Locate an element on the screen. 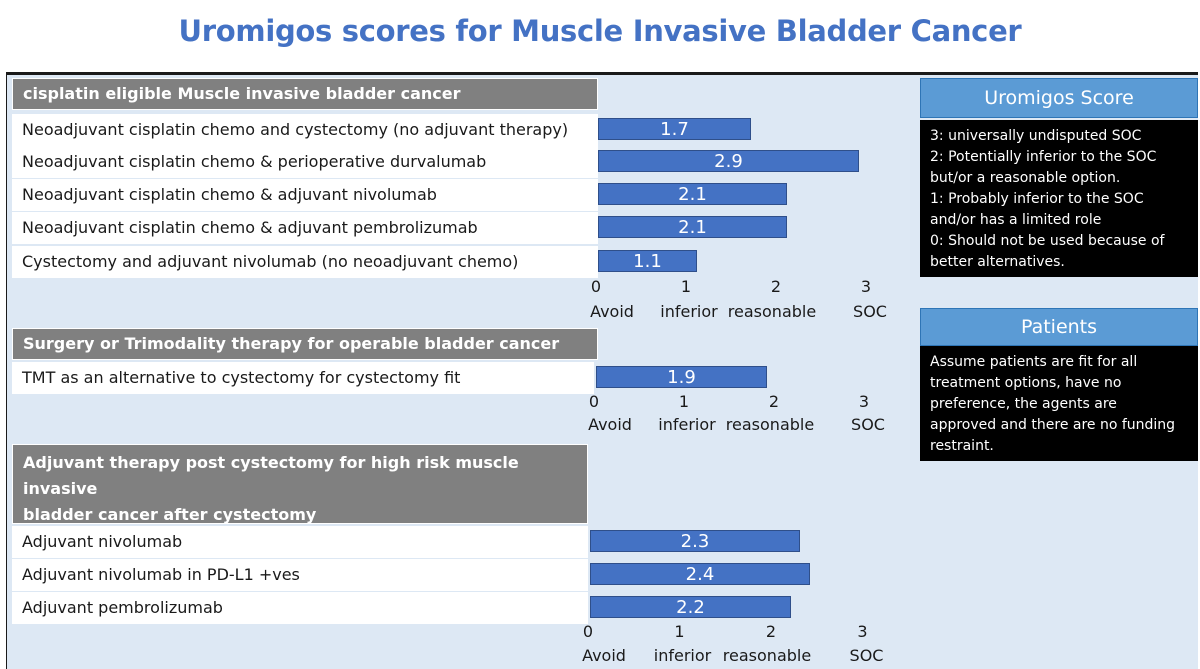 The image size is (1200, 669). category-label: Adjuvant nivolumab in PD-L1 +ves is located at coordinates (300, 575).